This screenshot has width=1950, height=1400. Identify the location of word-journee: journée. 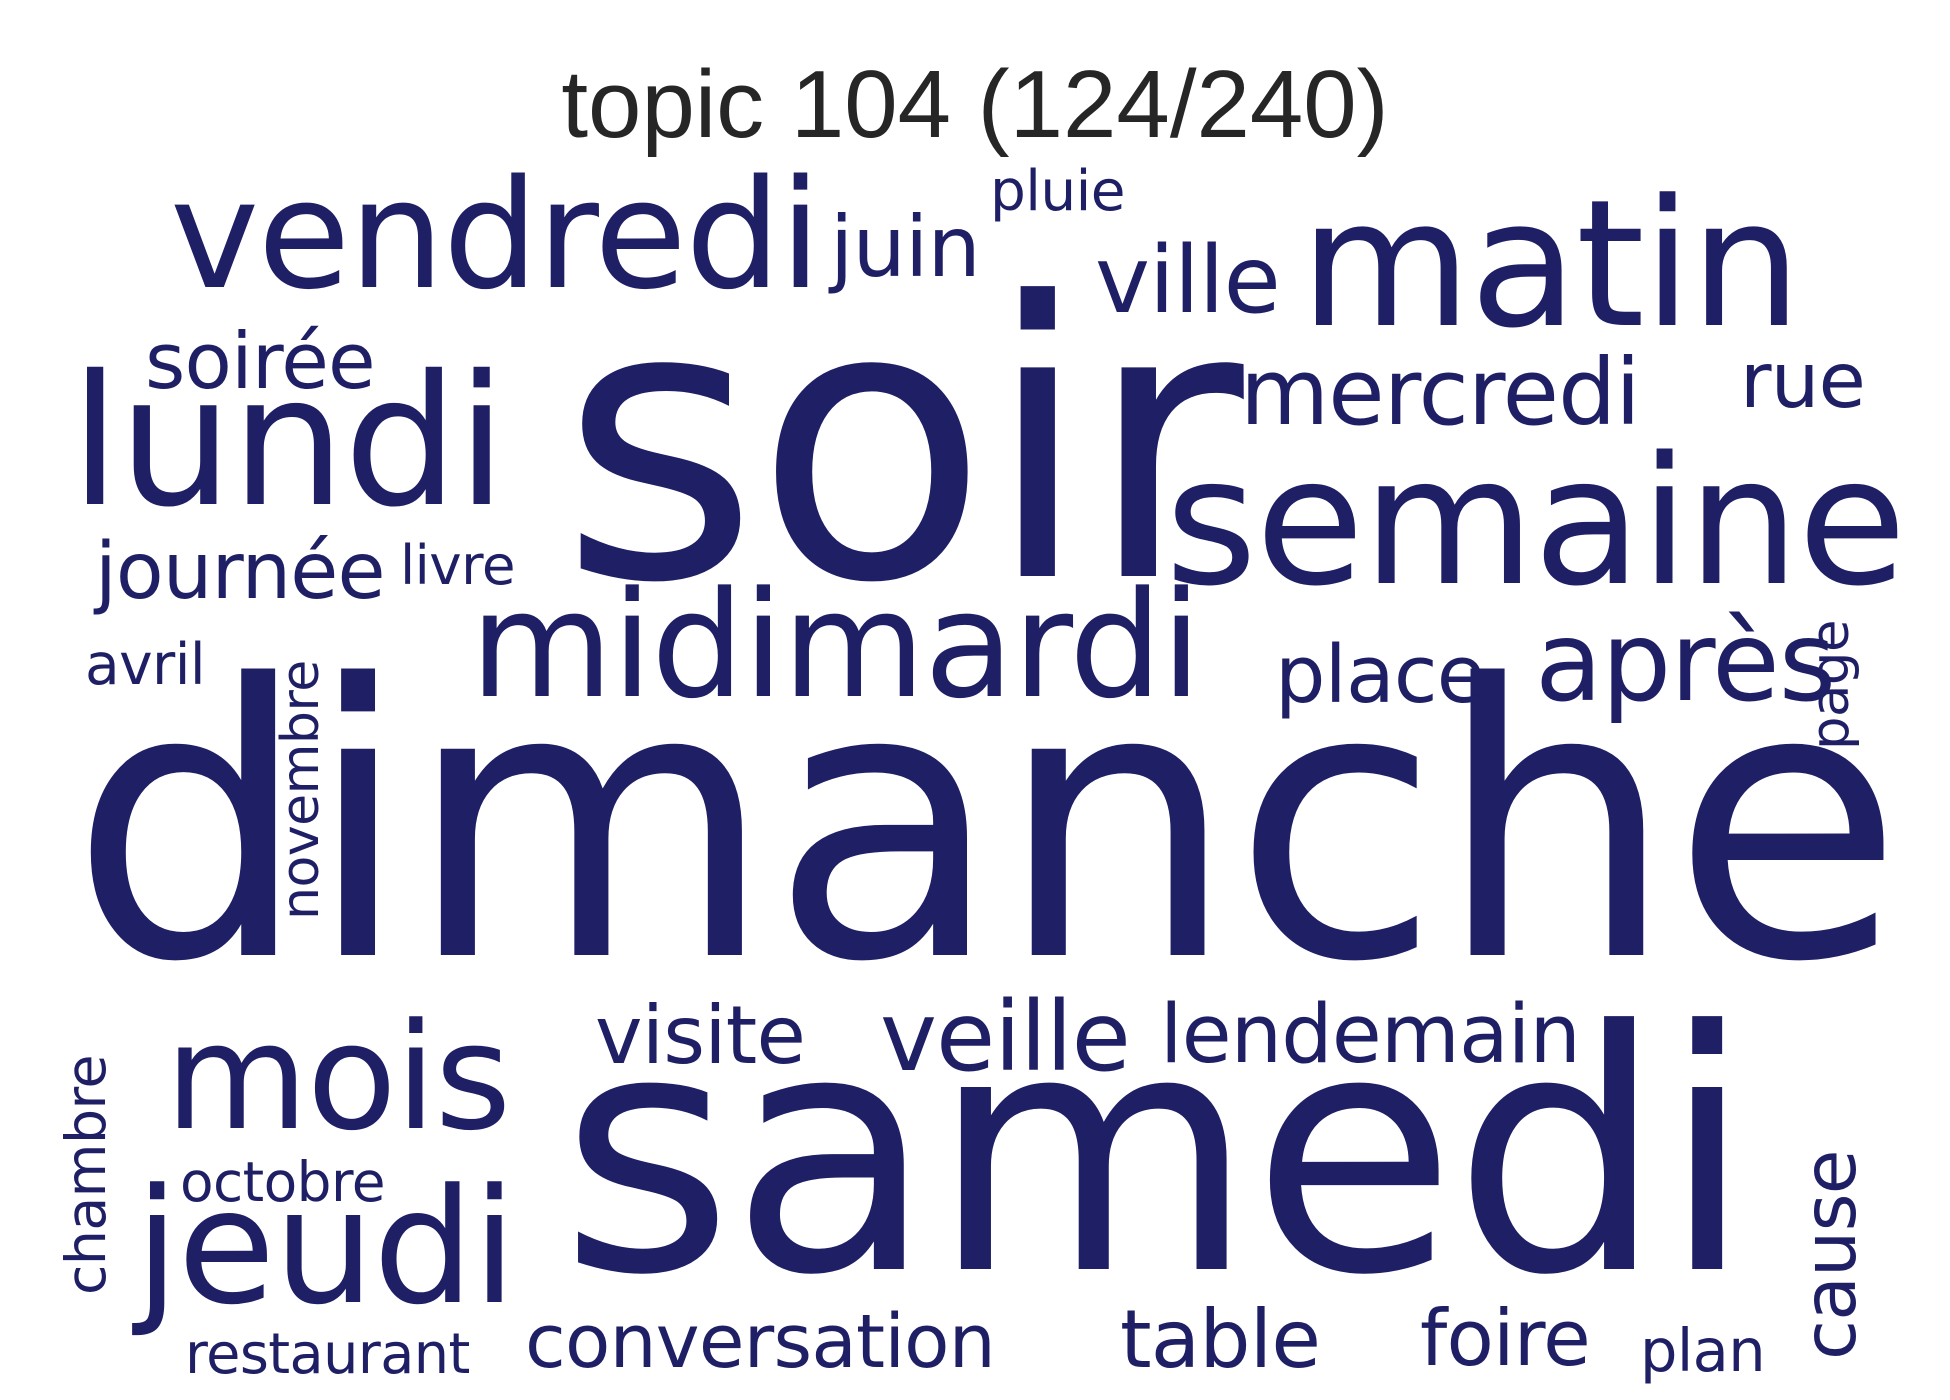
(240, 572).